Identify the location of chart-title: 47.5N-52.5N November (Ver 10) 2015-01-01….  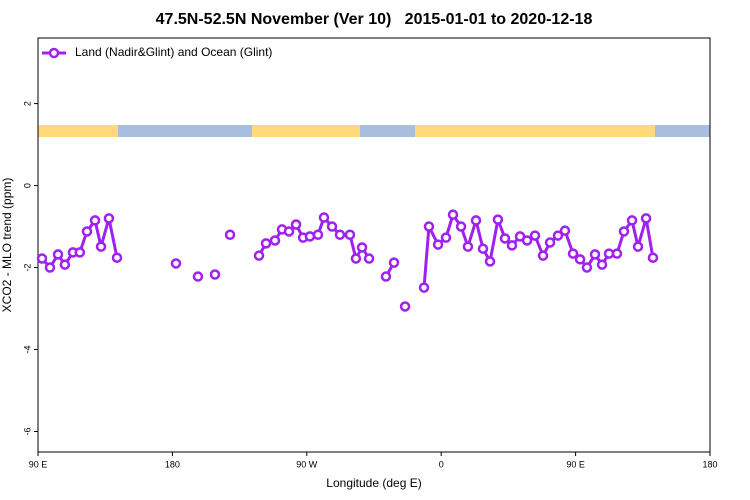
(374, 19).